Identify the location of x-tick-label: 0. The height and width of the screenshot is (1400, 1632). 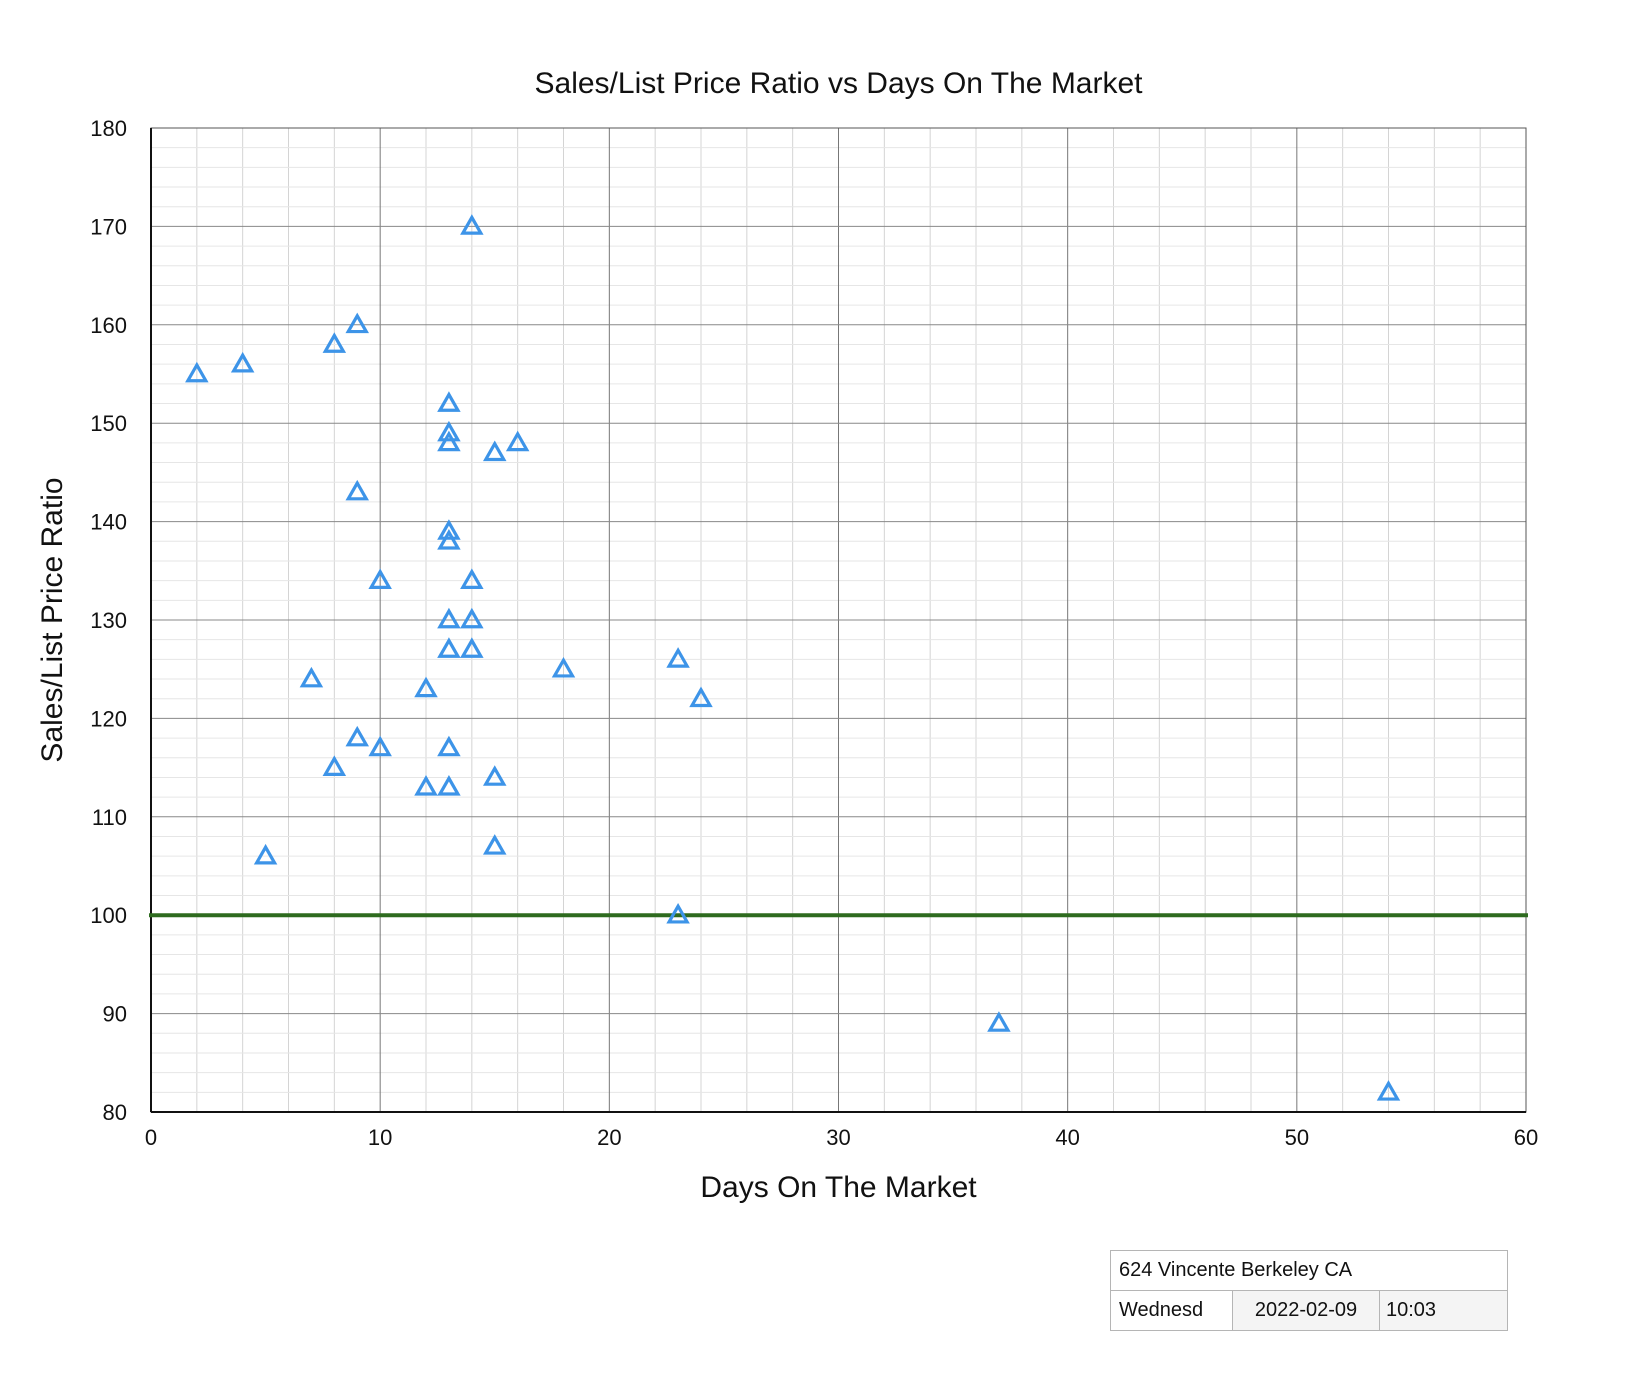
(151, 1137).